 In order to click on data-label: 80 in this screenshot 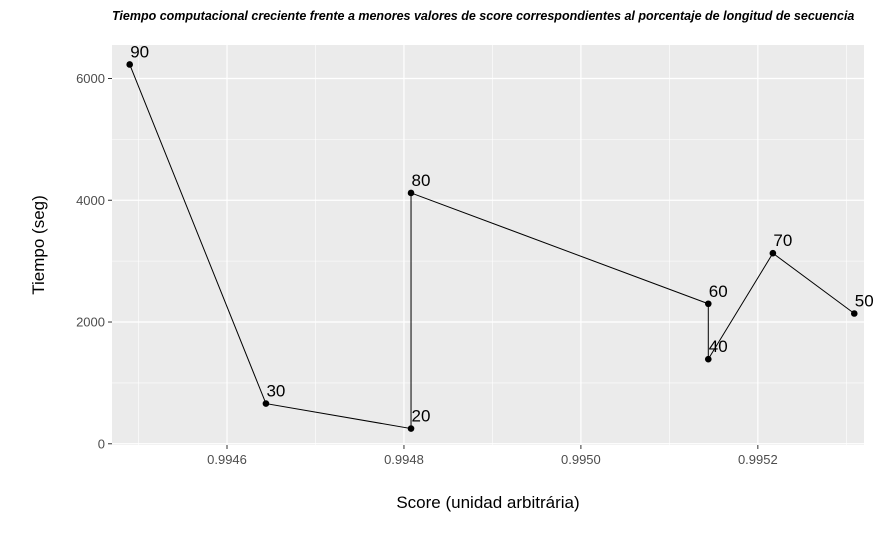, I will do `click(421, 180)`.